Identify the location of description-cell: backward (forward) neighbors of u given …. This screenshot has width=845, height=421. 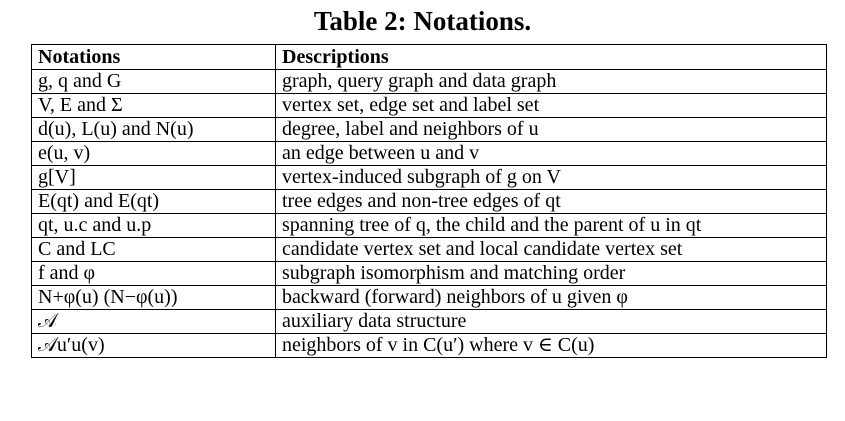
(551, 297).